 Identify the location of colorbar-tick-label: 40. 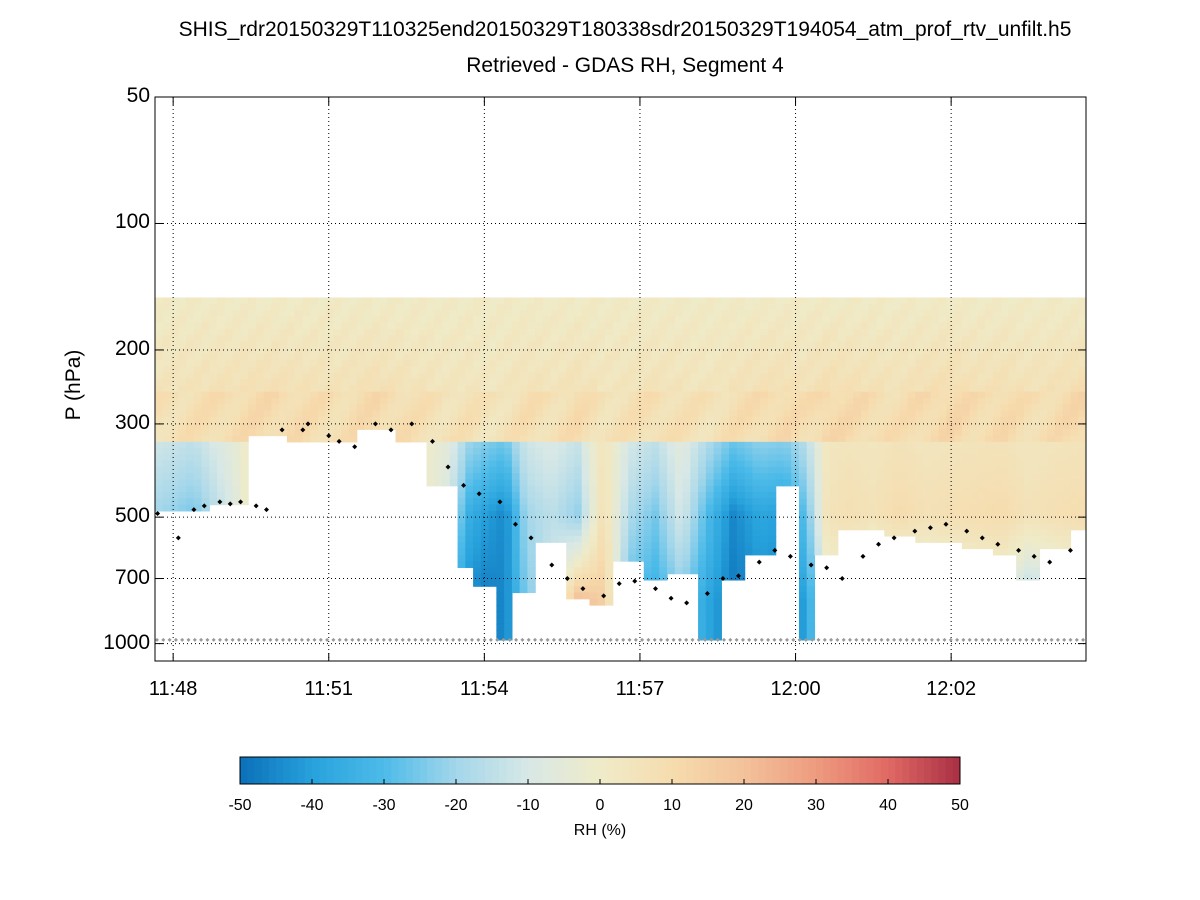
(888, 805).